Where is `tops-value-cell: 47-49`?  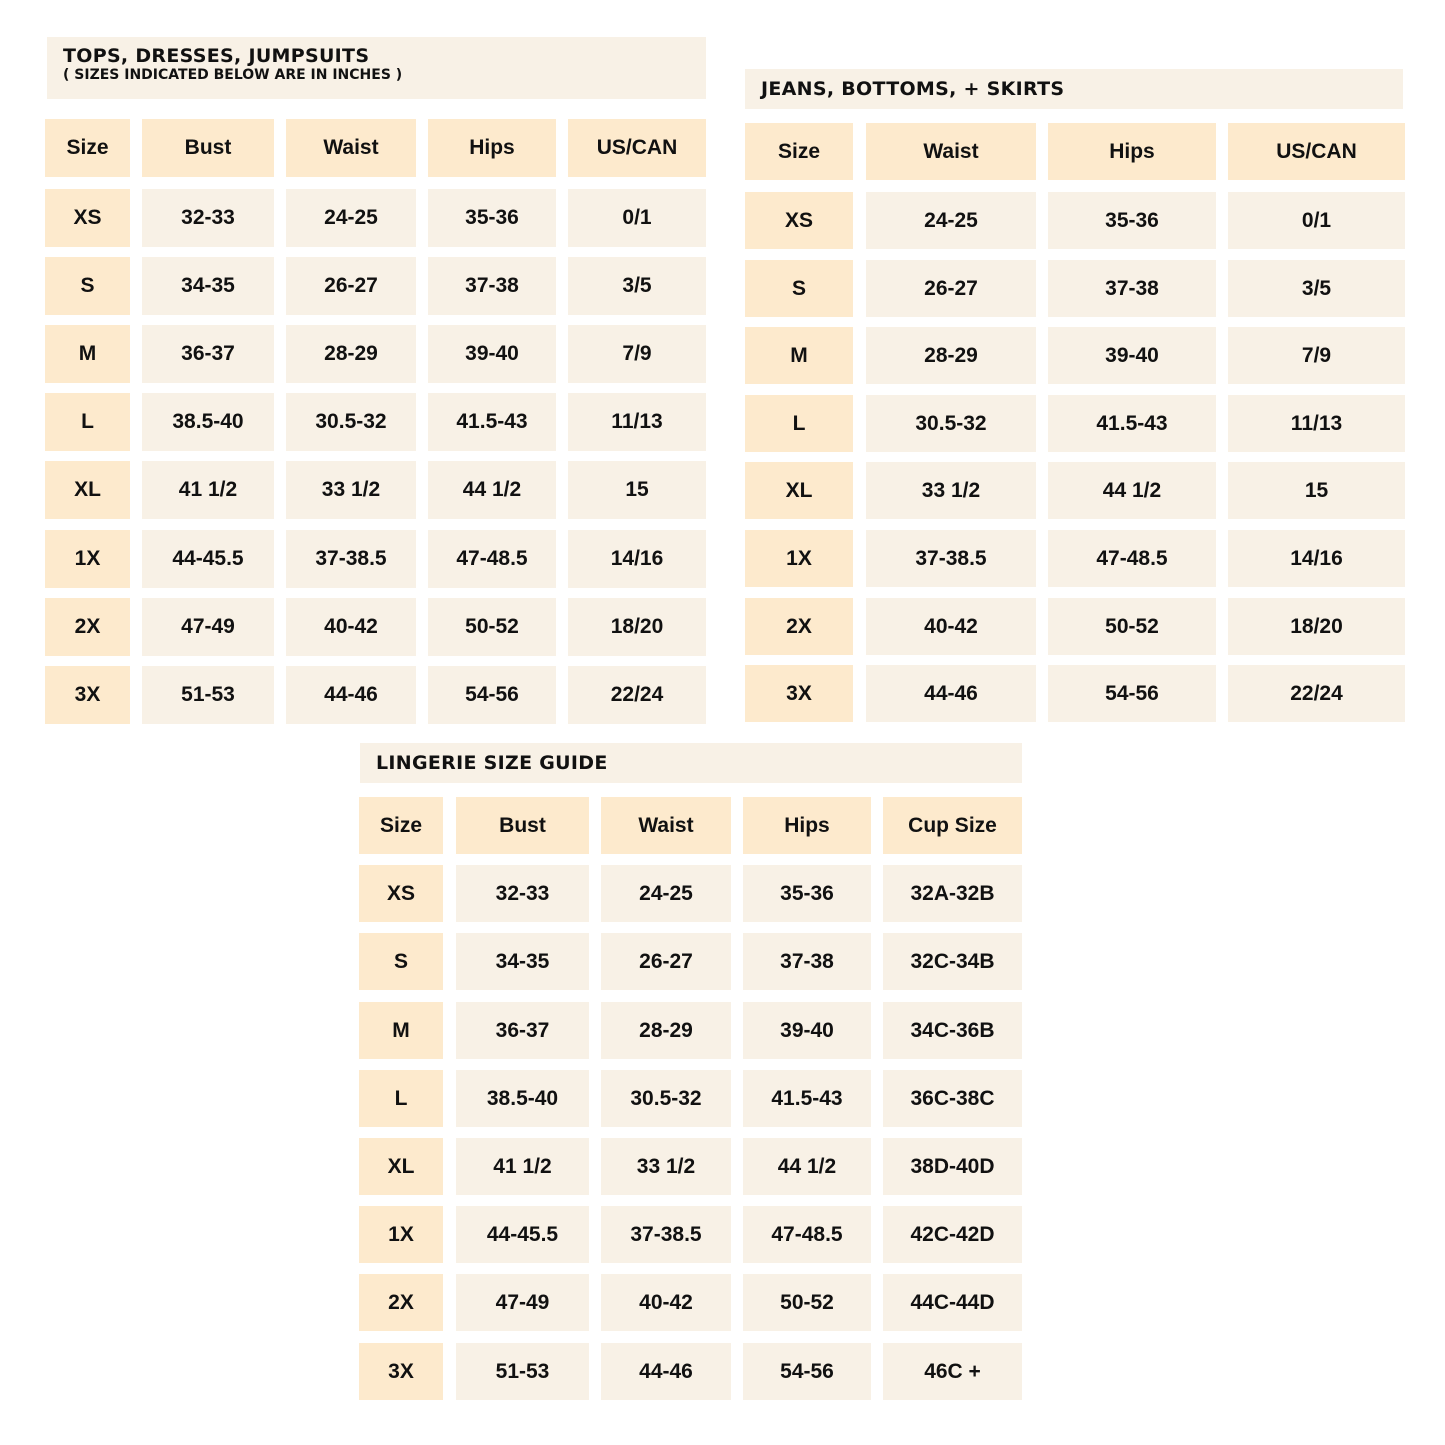 tops-value-cell: 47-49 is located at coordinates (208, 627).